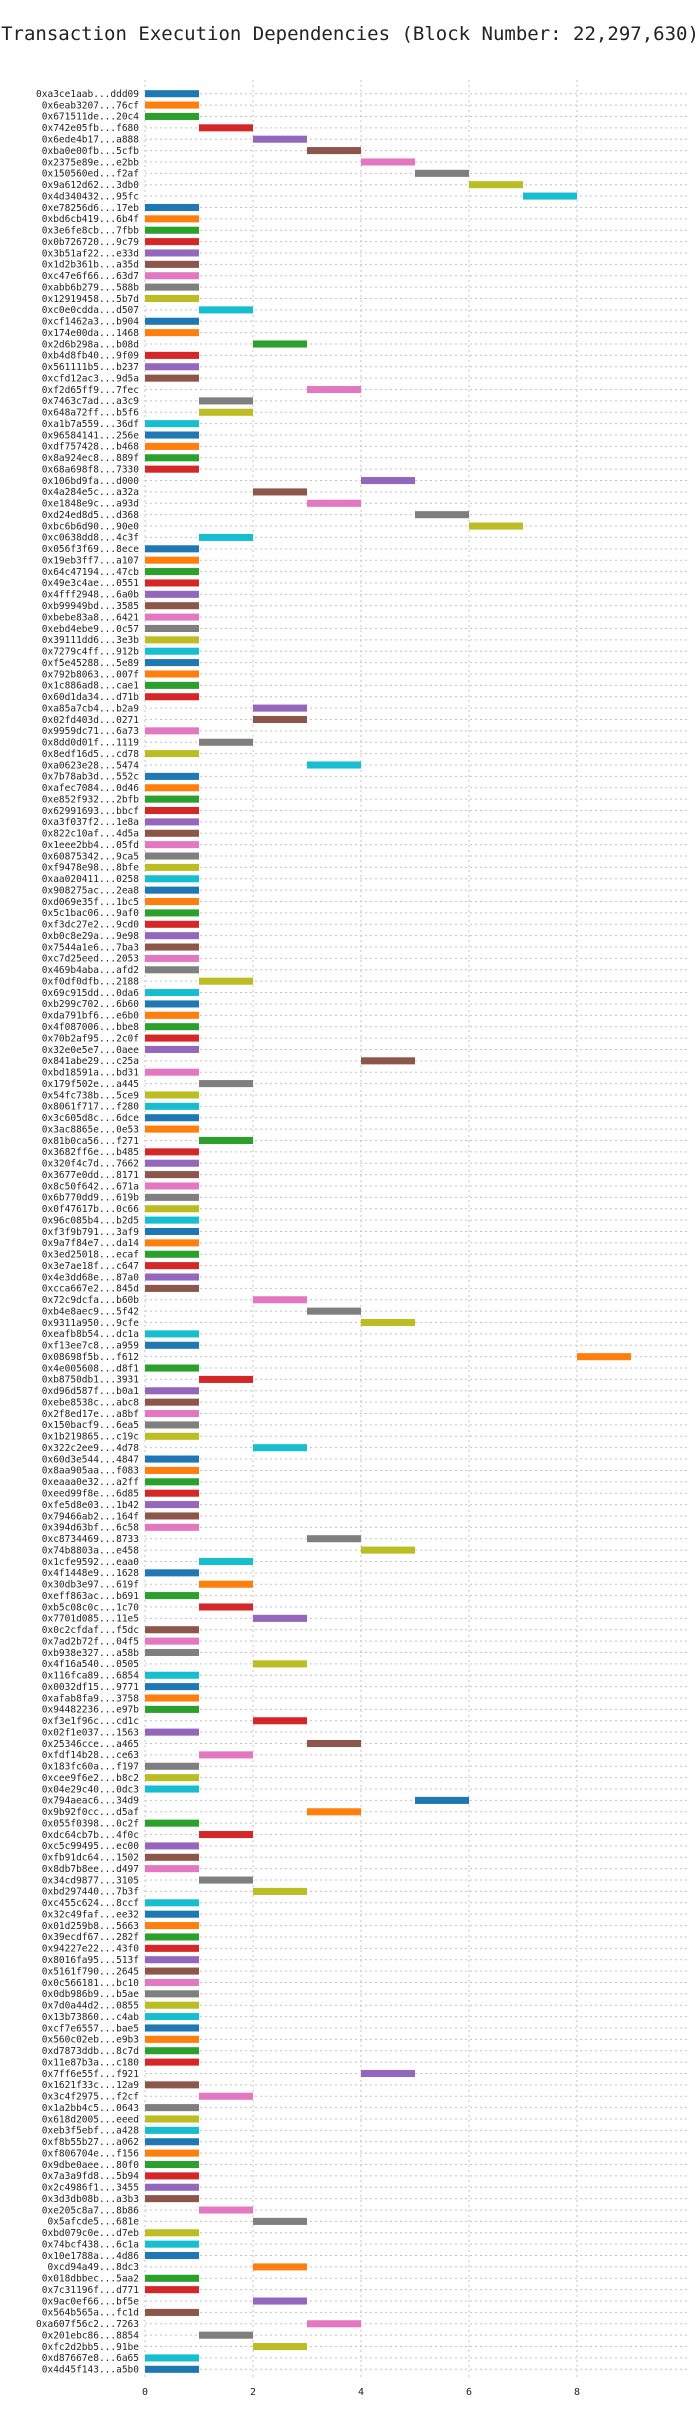 This screenshot has height=2417, width=700. What do you see at coordinates (91, 913) in the screenshot?
I see `transaction-label: 0x5c1bac06...9af0` at bounding box center [91, 913].